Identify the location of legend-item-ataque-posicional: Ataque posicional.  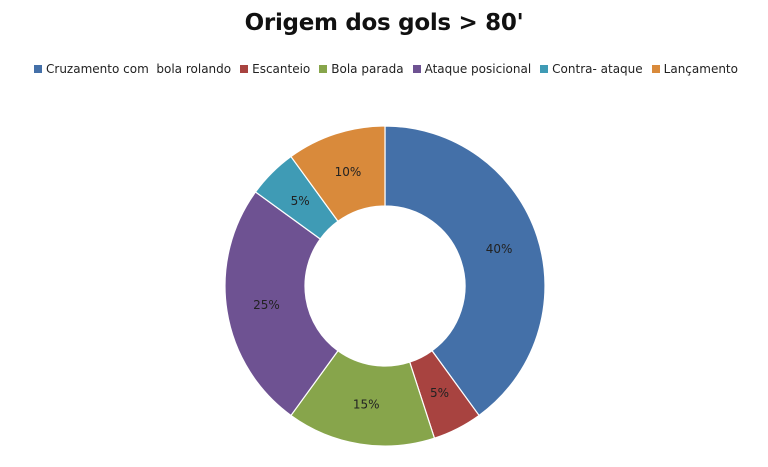
(472, 69).